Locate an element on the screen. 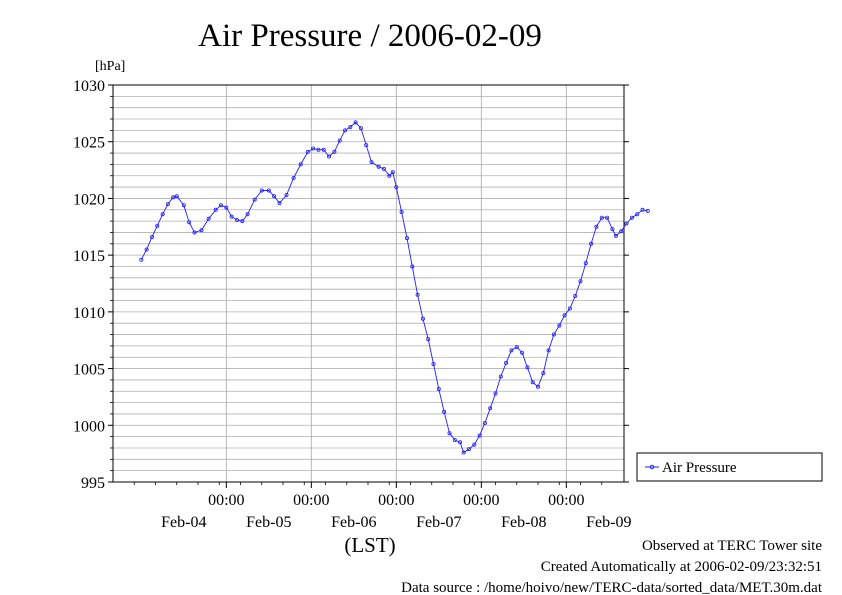 Image resolution: width=842 pixels, height=595 pixels. x-date-label: Feb-07 is located at coordinates (438, 522).